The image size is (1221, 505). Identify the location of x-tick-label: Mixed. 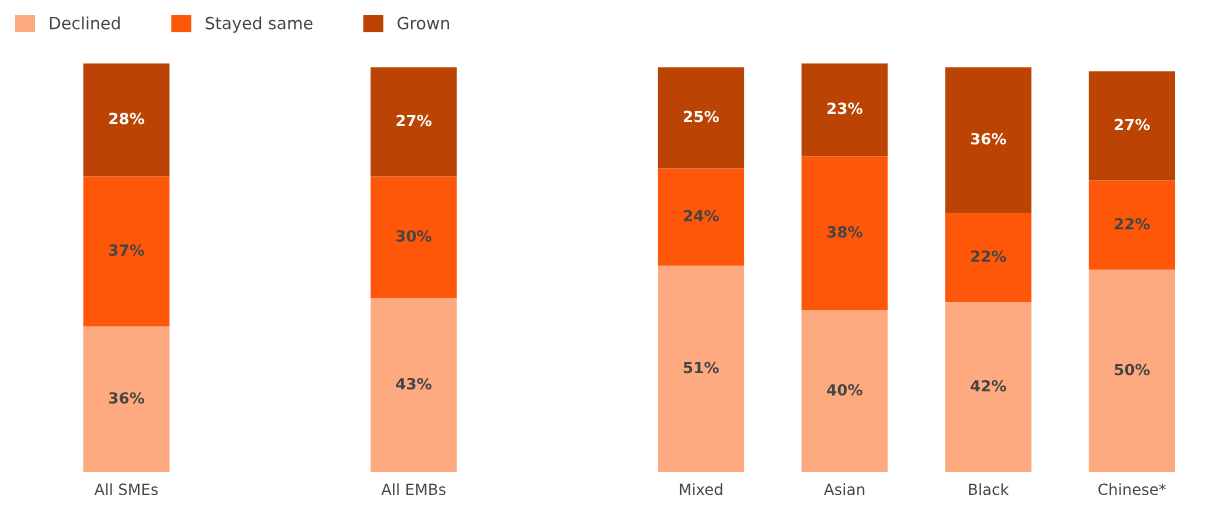
(701, 489).